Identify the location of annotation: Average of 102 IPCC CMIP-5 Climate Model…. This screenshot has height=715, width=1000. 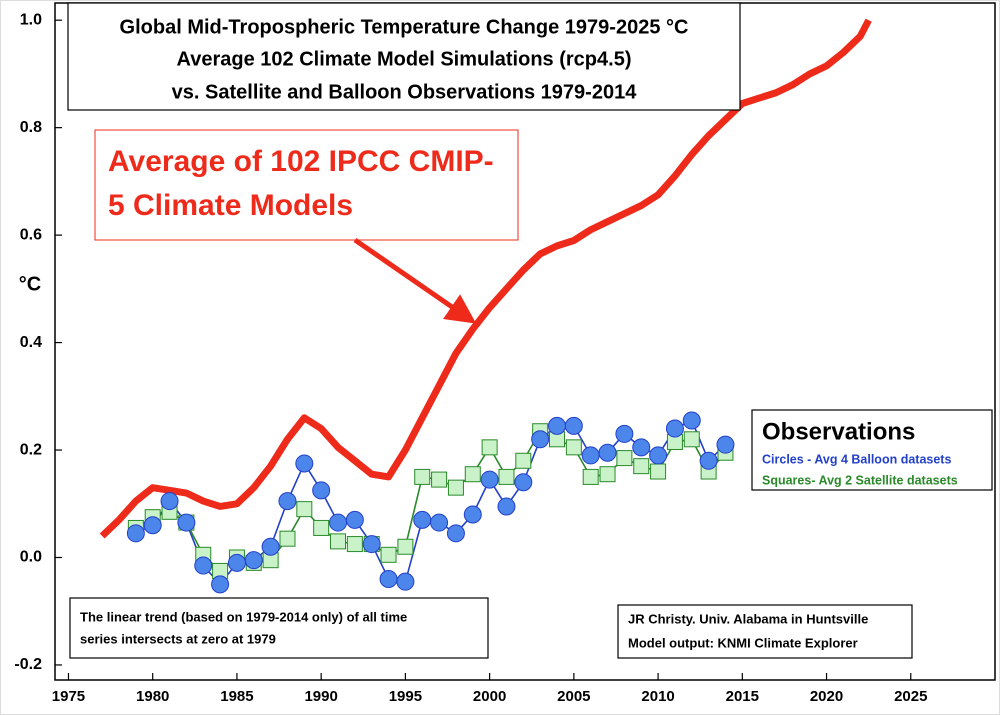
(301, 183).